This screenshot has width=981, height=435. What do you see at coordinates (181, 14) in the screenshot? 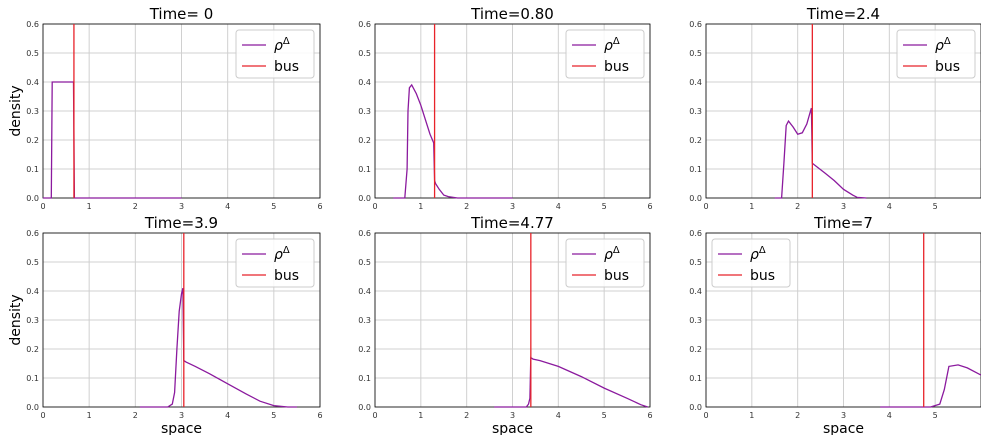
I see `subplot-title: Time= 0` at bounding box center [181, 14].